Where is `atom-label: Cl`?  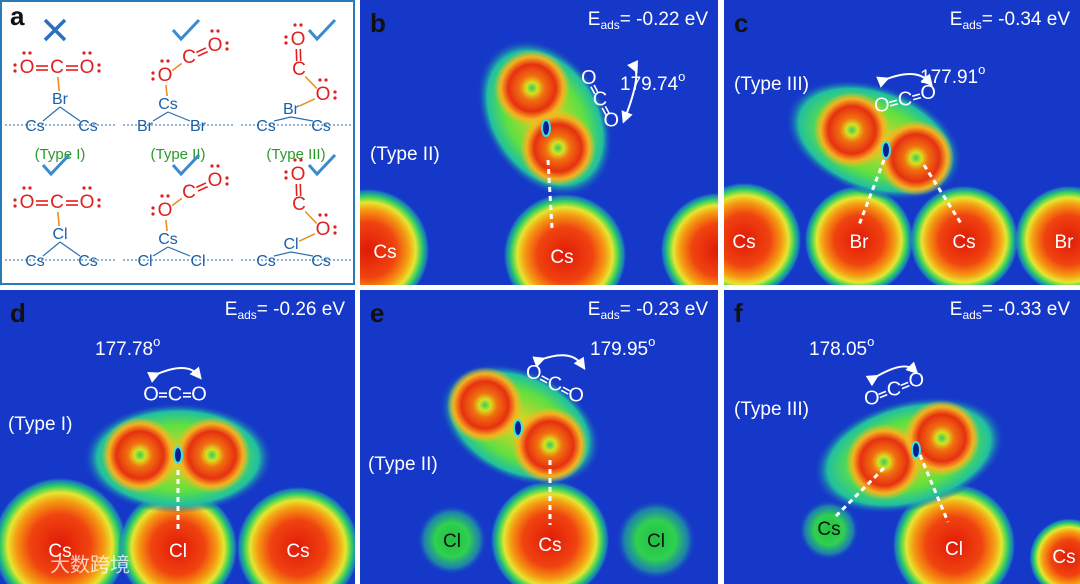 atom-label: Cl is located at coordinates (144, 261).